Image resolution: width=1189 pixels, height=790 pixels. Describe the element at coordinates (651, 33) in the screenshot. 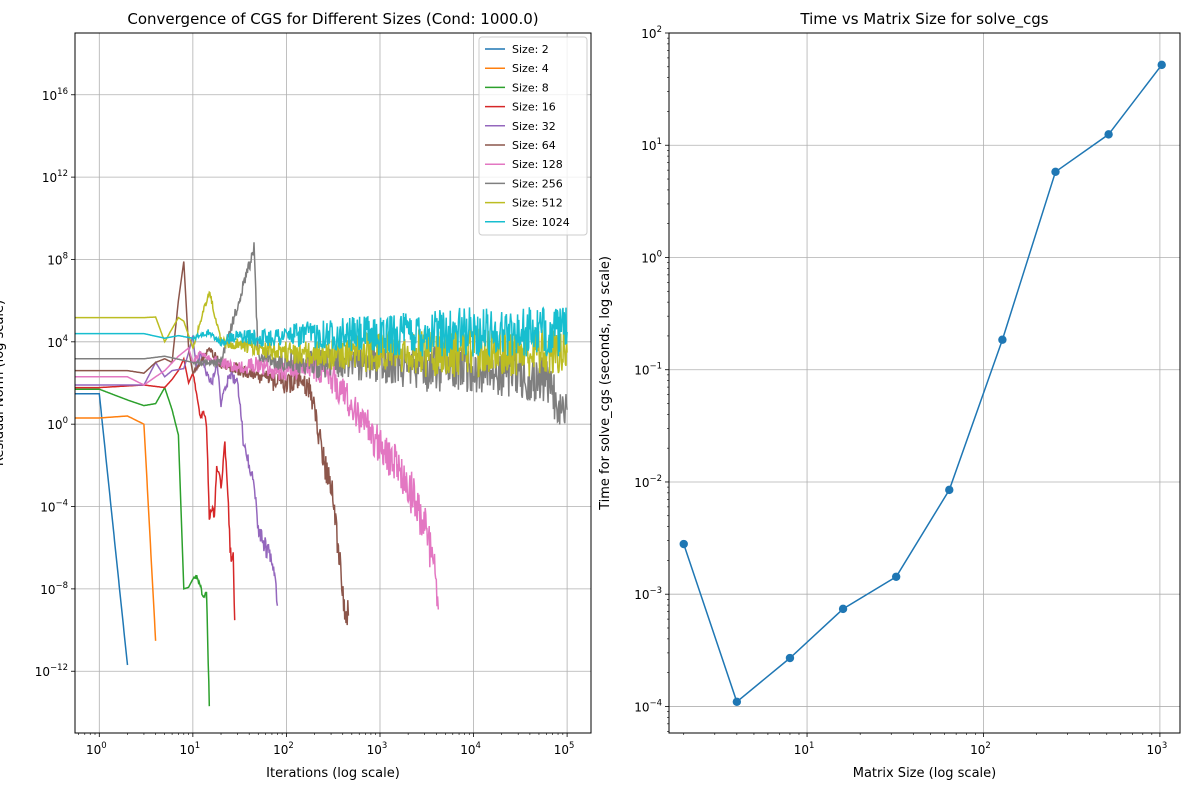

I see `y-tick-label: 10²` at that location.